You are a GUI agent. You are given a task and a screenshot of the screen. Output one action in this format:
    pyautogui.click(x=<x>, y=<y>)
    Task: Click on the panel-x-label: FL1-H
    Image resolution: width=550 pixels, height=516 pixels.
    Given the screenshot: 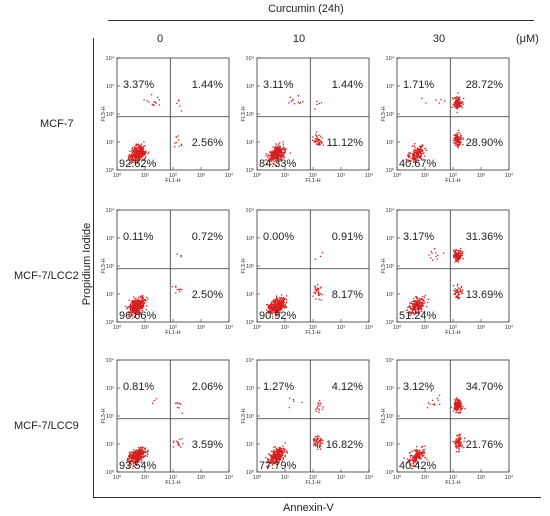 What is the action you would take?
    pyautogui.click(x=452, y=181)
    